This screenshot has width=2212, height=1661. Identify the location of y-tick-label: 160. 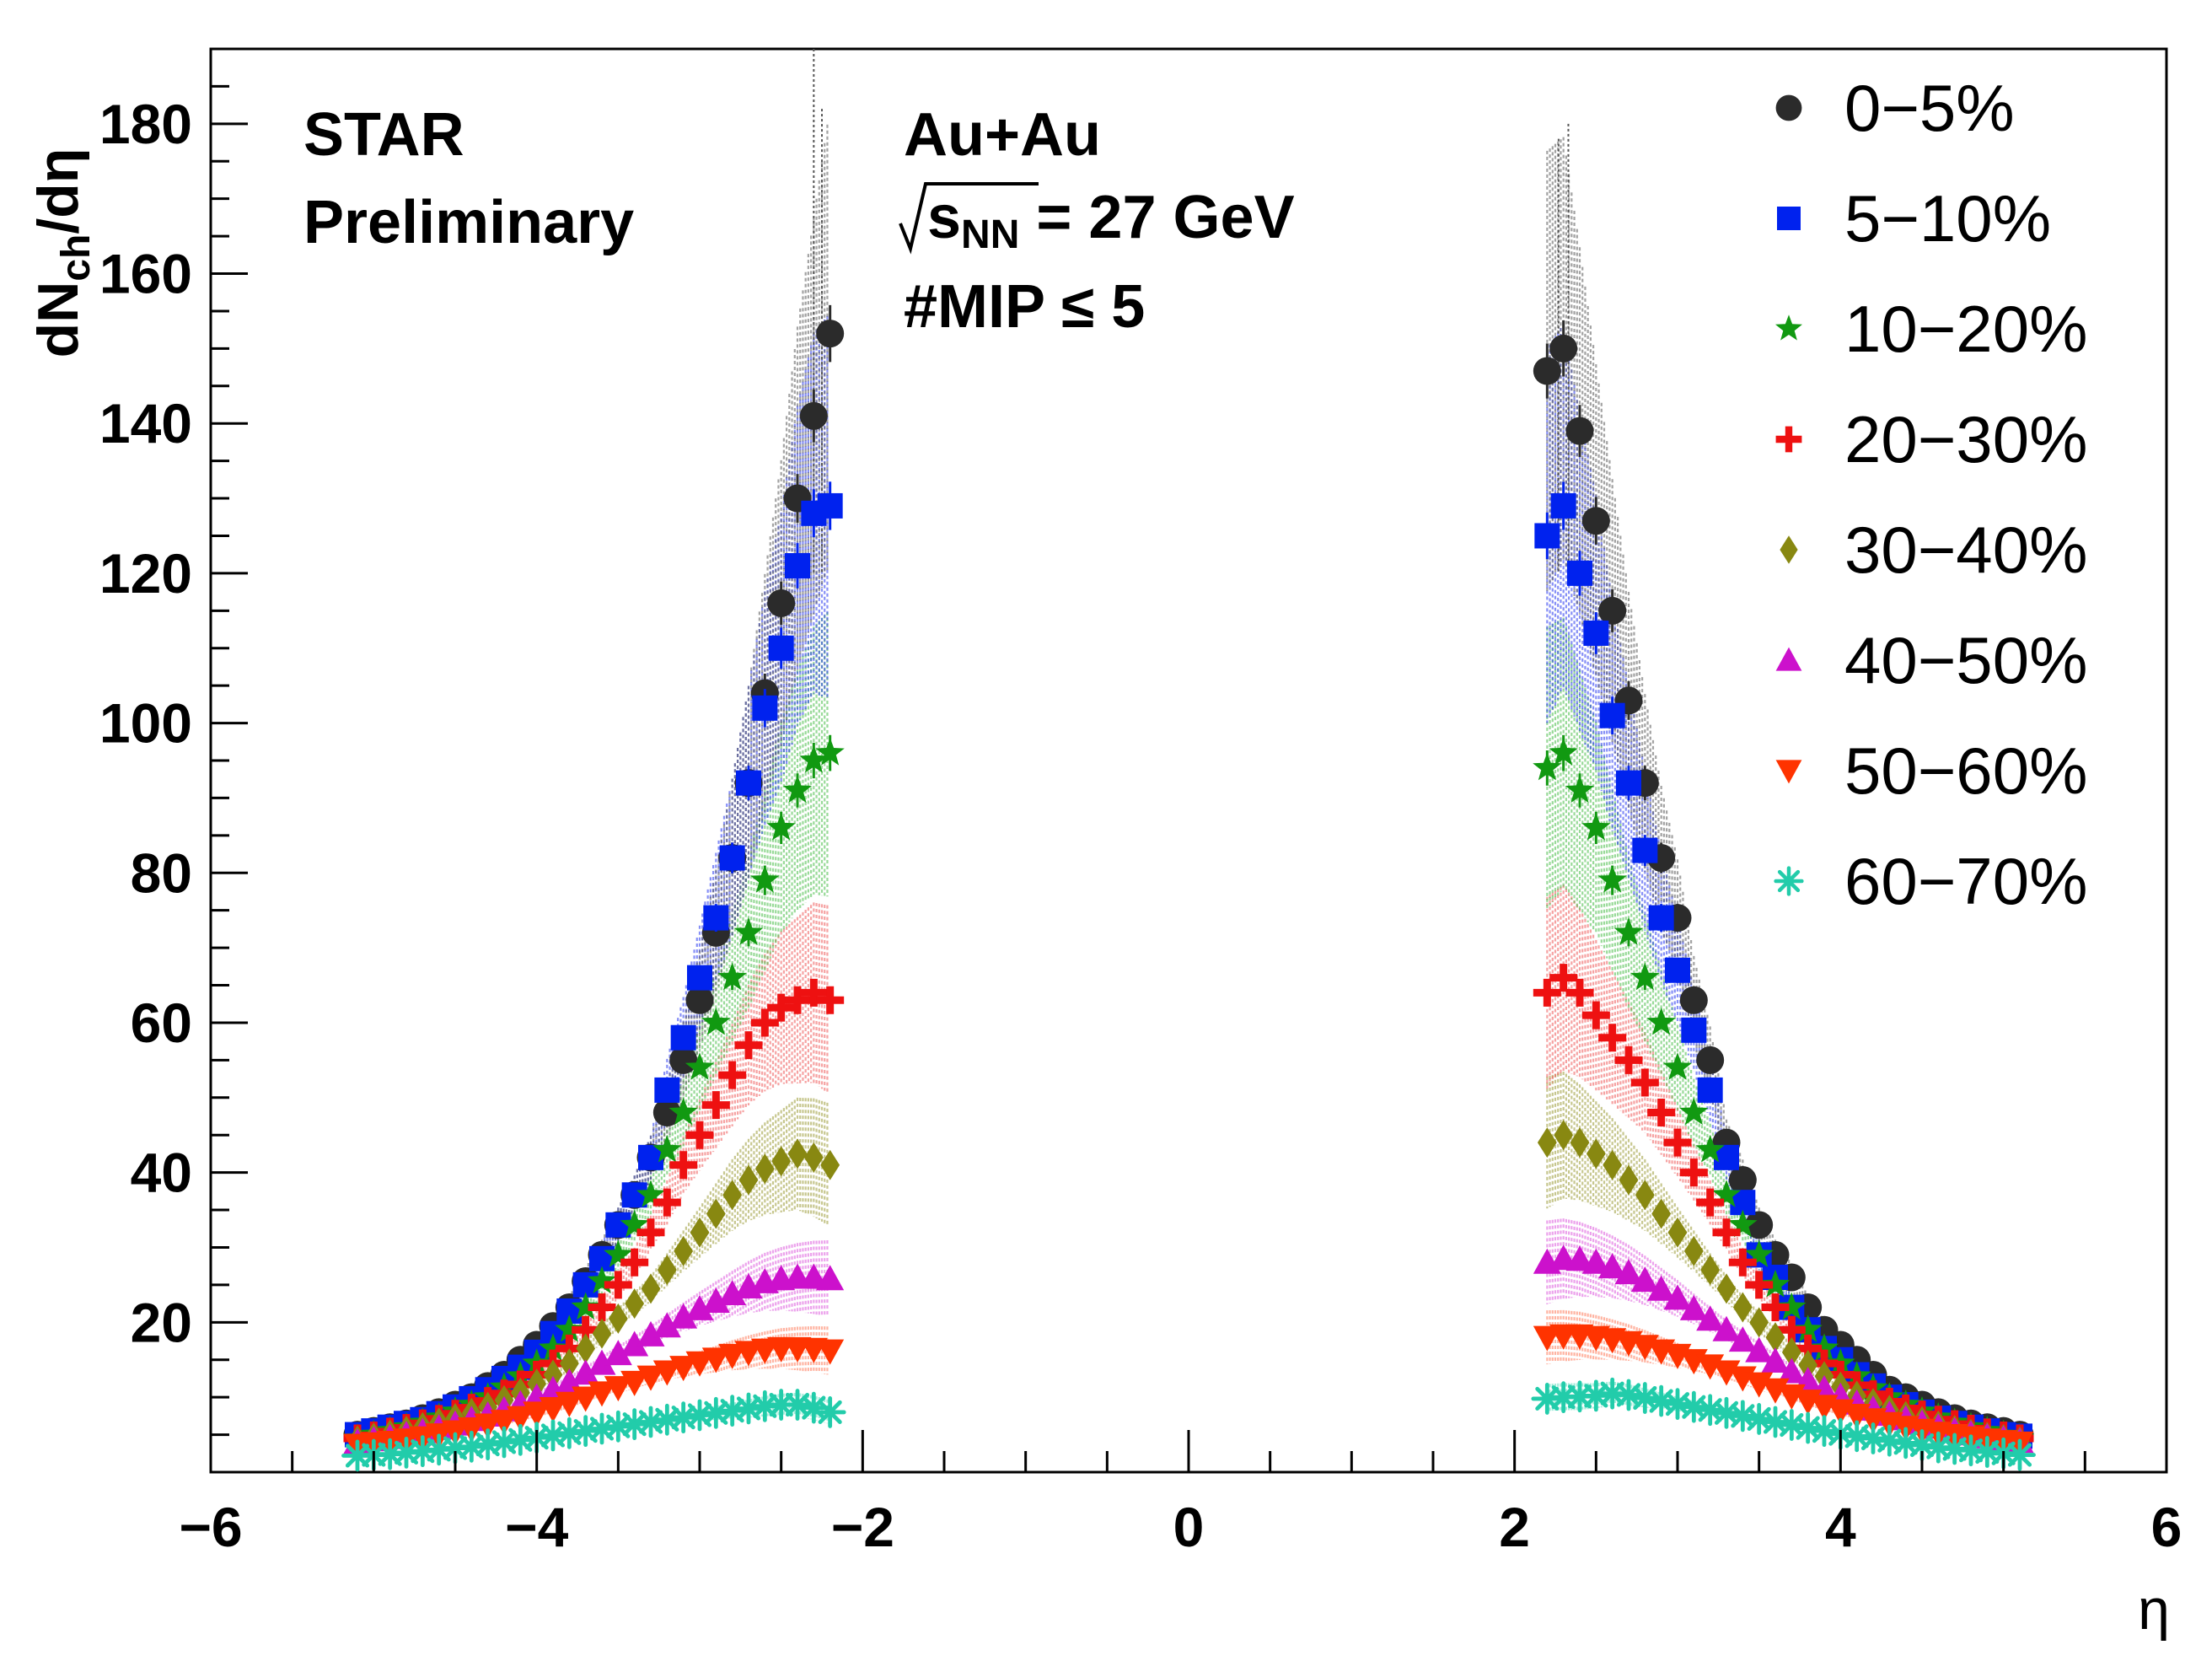
(146, 274).